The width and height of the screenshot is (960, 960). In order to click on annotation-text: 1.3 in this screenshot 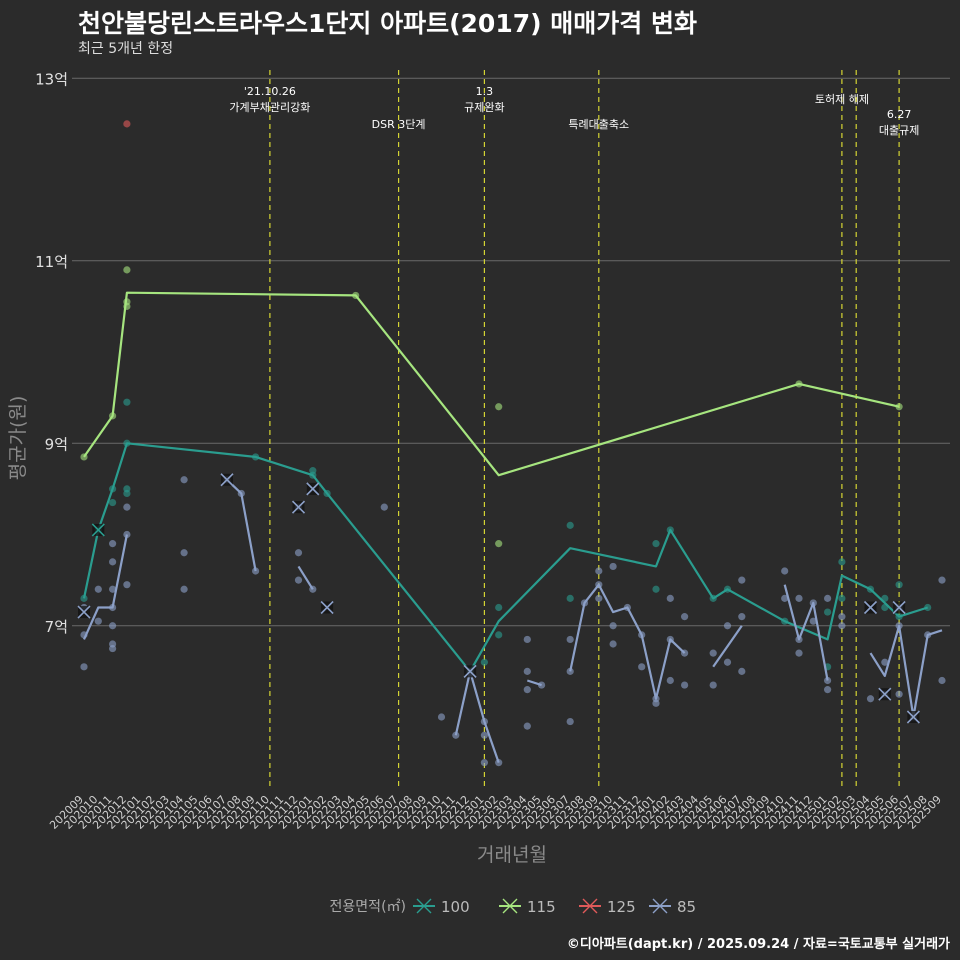, I will do `click(485, 91)`.